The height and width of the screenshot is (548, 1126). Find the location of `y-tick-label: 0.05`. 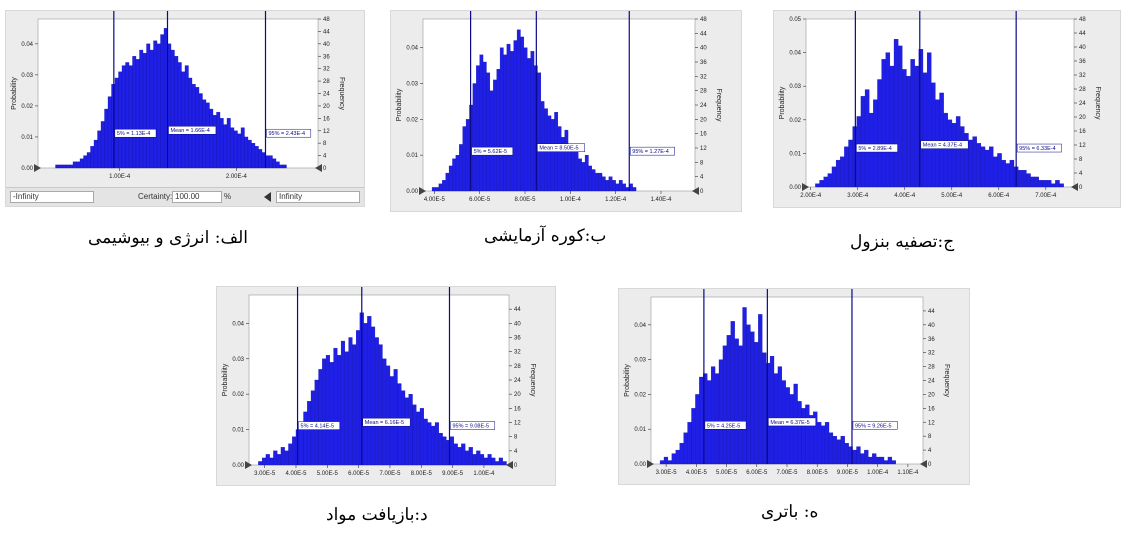

y-tick-label: 0.05 is located at coordinates (795, 20).